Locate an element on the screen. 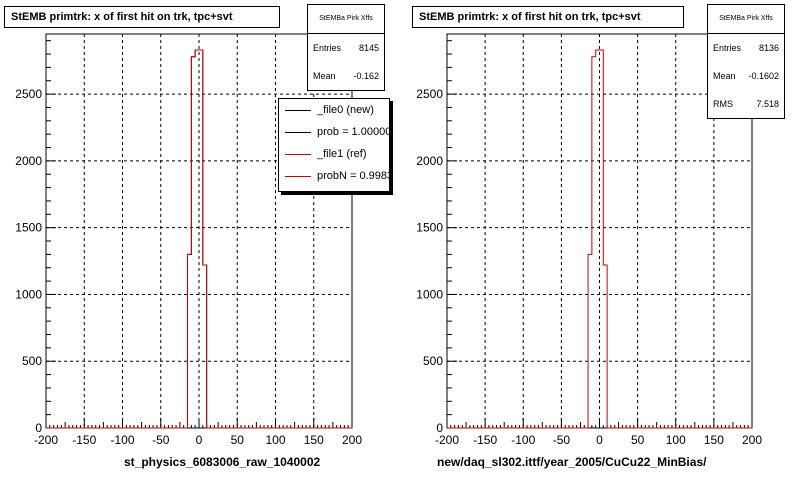  legend-entry-file0: _file0 (new) is located at coordinates (334, 110).